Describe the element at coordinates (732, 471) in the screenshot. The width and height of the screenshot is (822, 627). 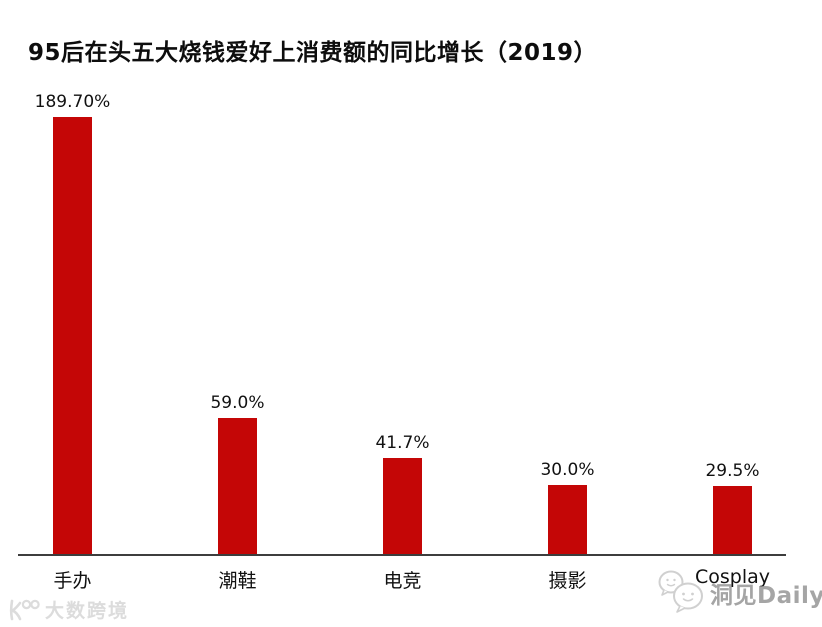
I see `bar-value-label: 29.5%` at that location.